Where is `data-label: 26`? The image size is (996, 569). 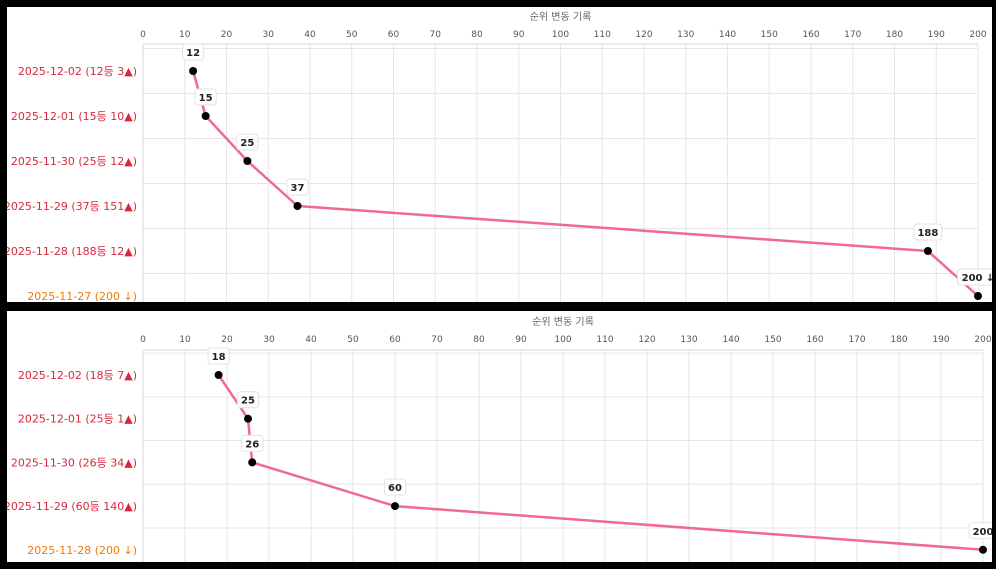
data-label: 26 is located at coordinates (252, 444).